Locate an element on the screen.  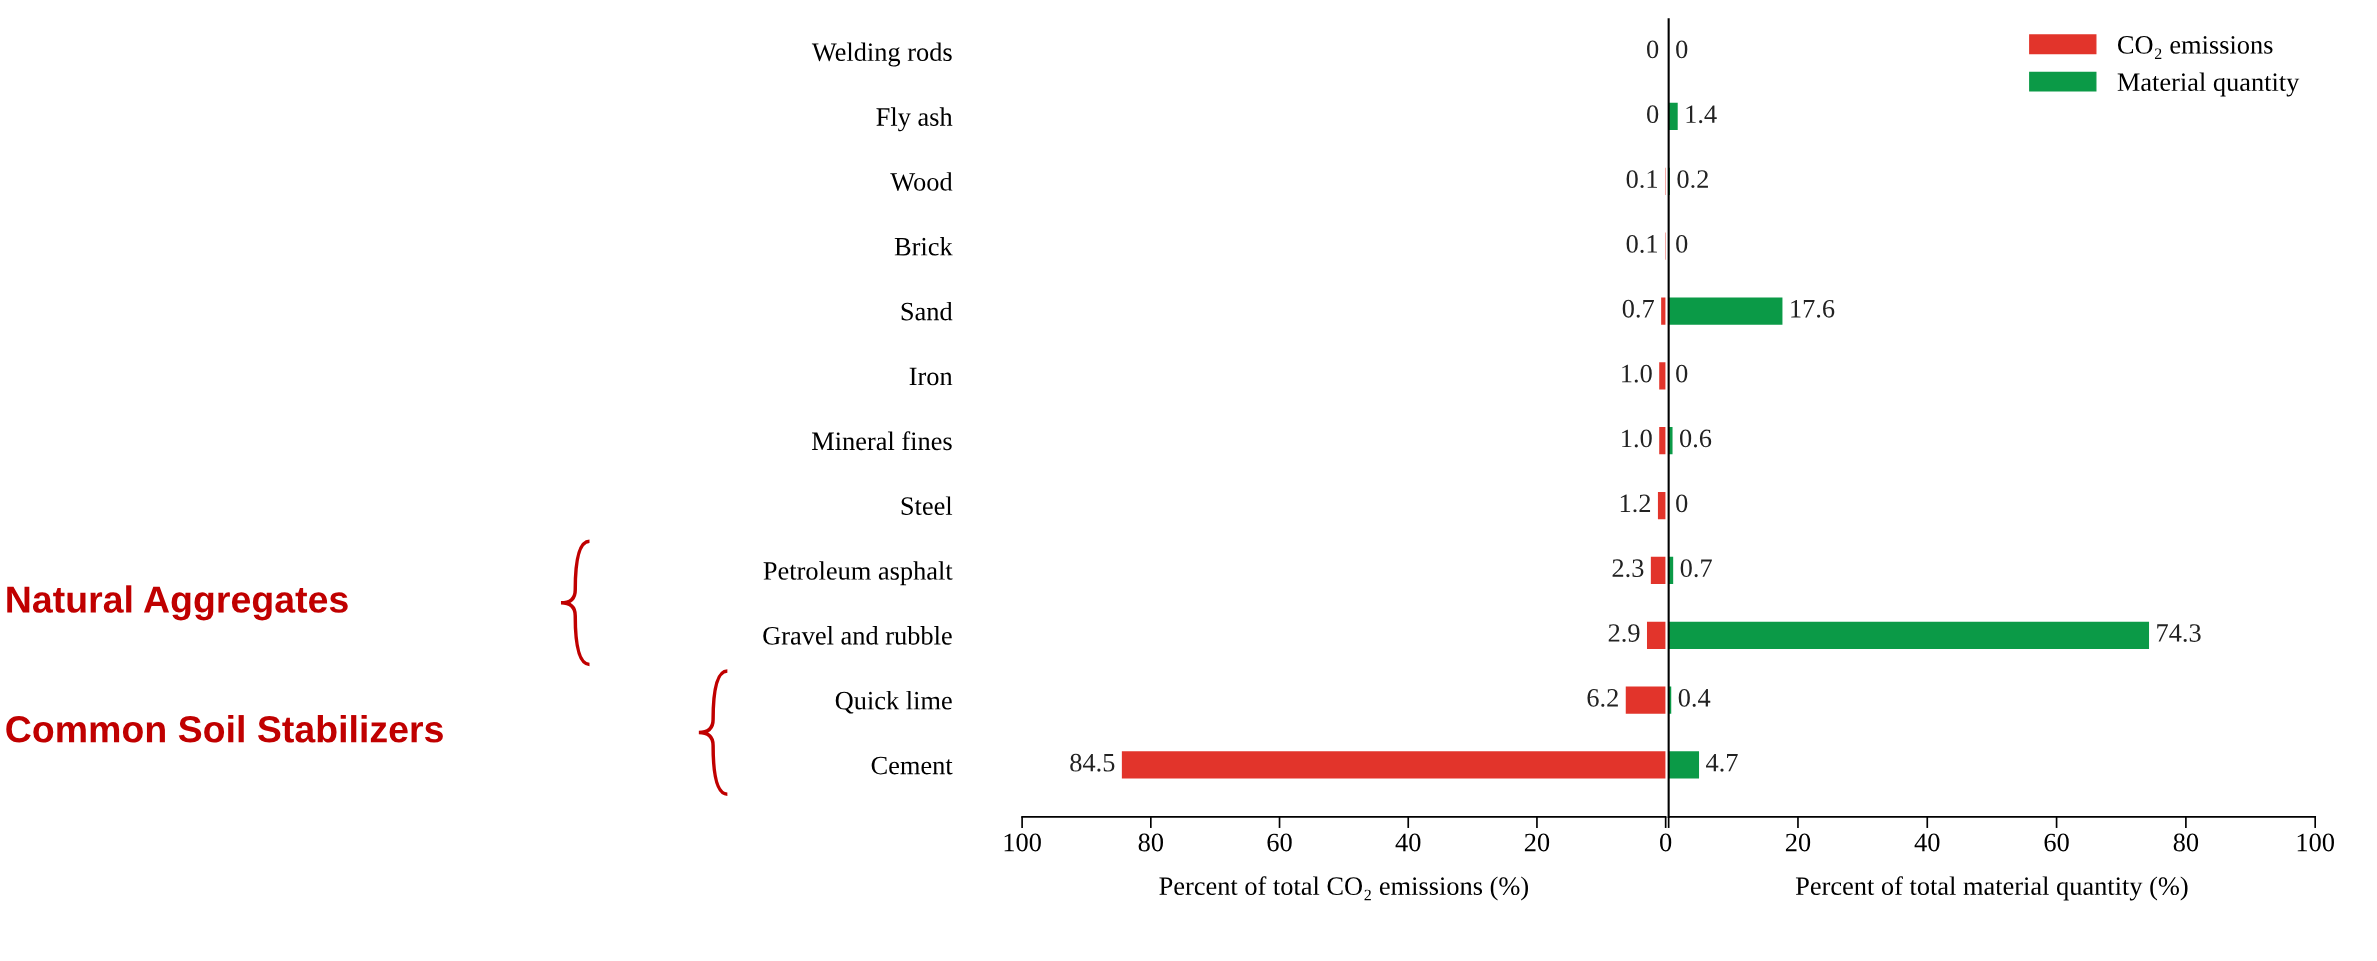
x-tick-label: 0 is located at coordinates (1666, 842).